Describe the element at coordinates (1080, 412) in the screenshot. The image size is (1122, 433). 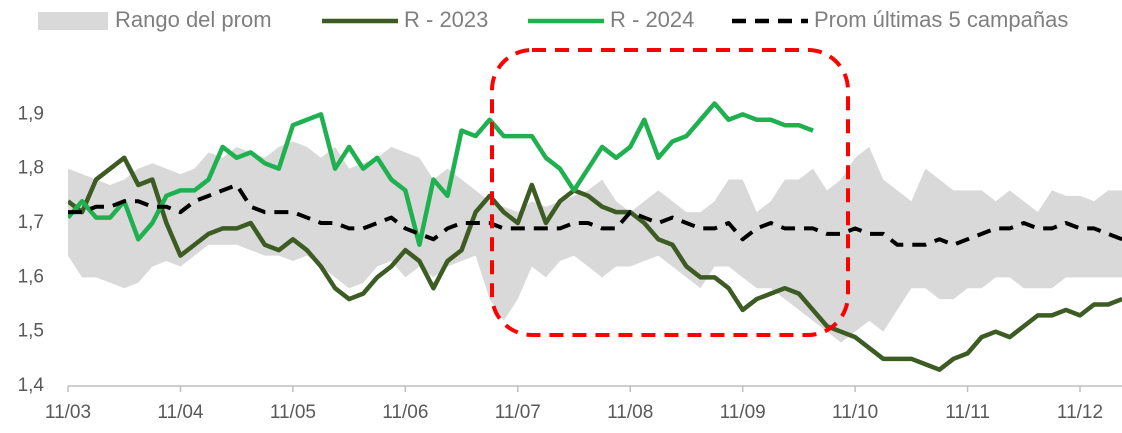
I see `x-tick-label: 11/12` at that location.